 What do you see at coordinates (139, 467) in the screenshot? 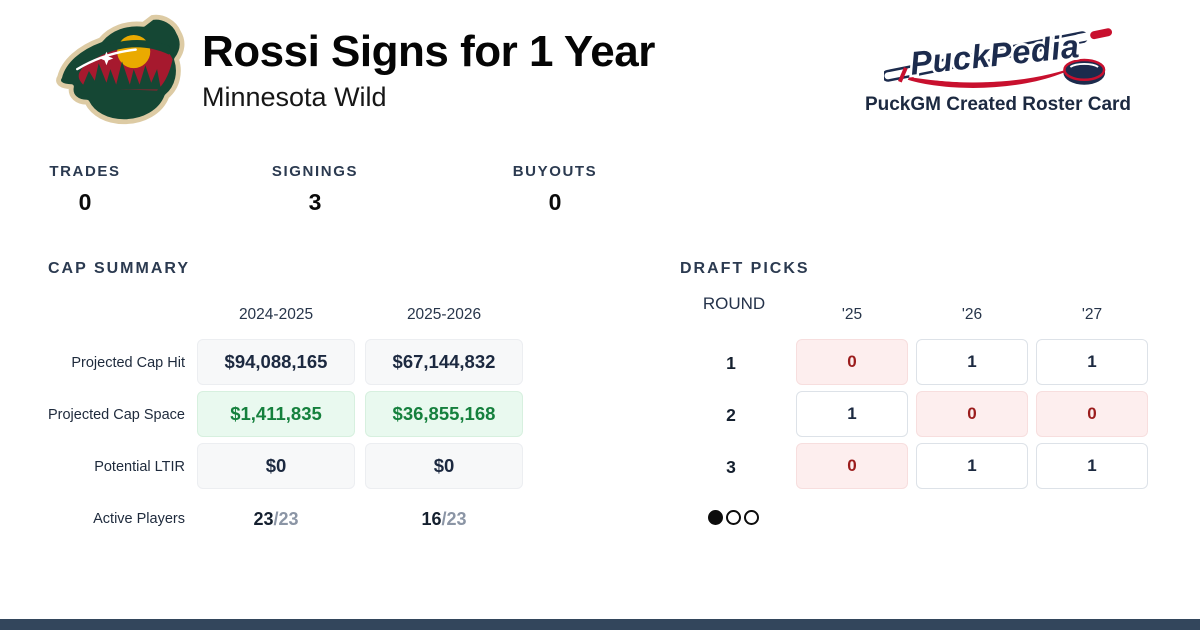
I see `cap-row-label-potential-ltir: Potential LTIR` at bounding box center [139, 467].